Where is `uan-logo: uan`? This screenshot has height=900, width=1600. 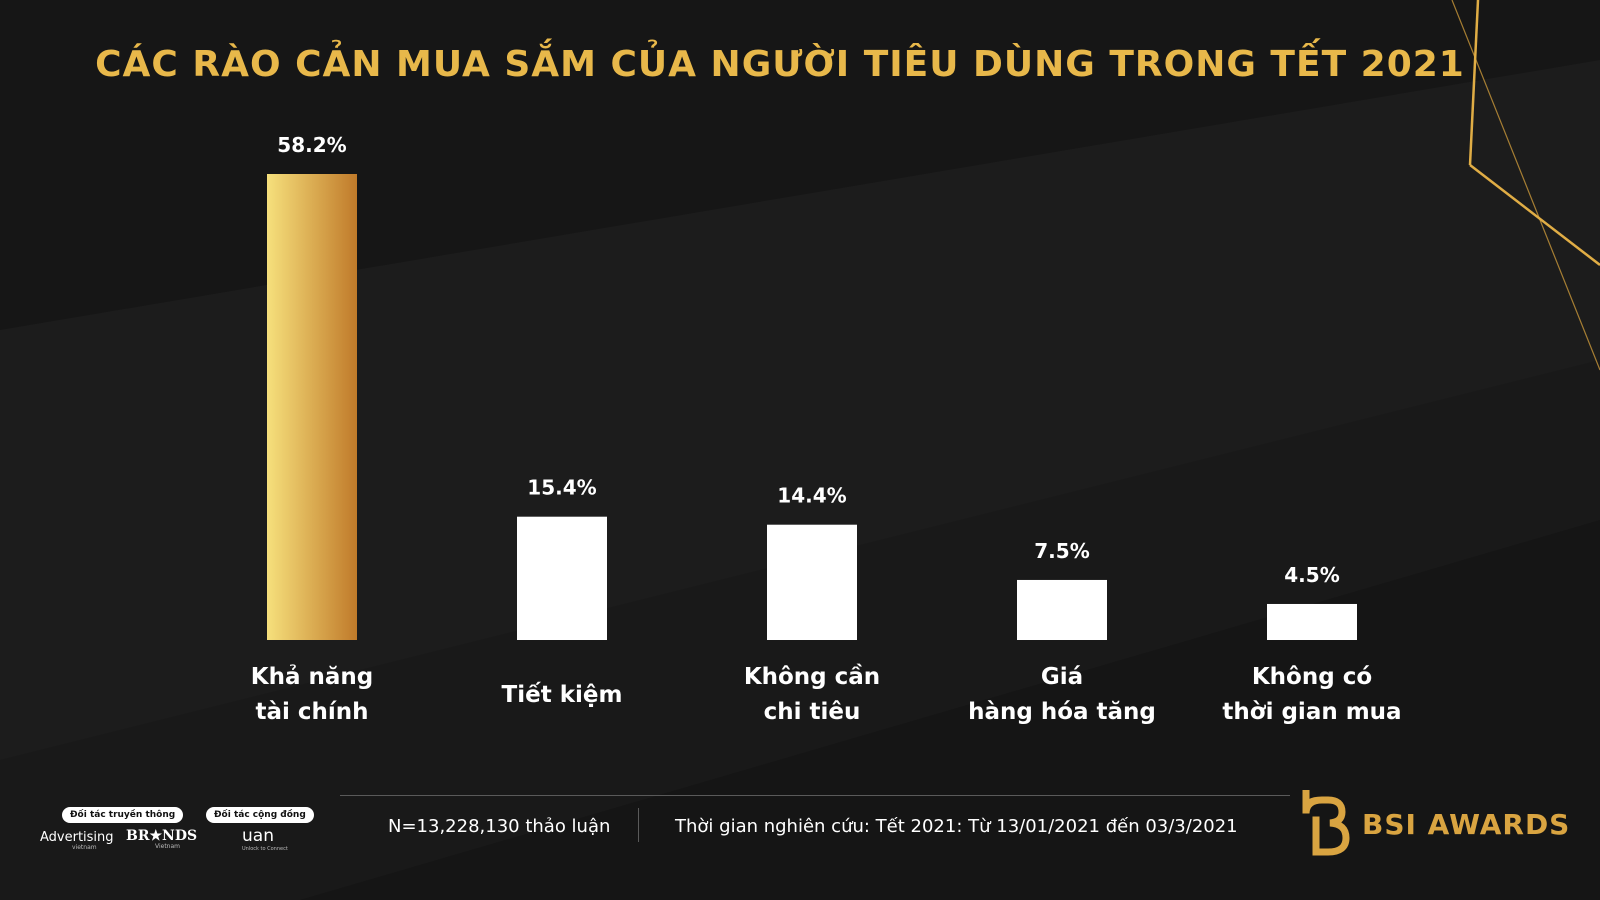 uan-logo: uan is located at coordinates (258, 836).